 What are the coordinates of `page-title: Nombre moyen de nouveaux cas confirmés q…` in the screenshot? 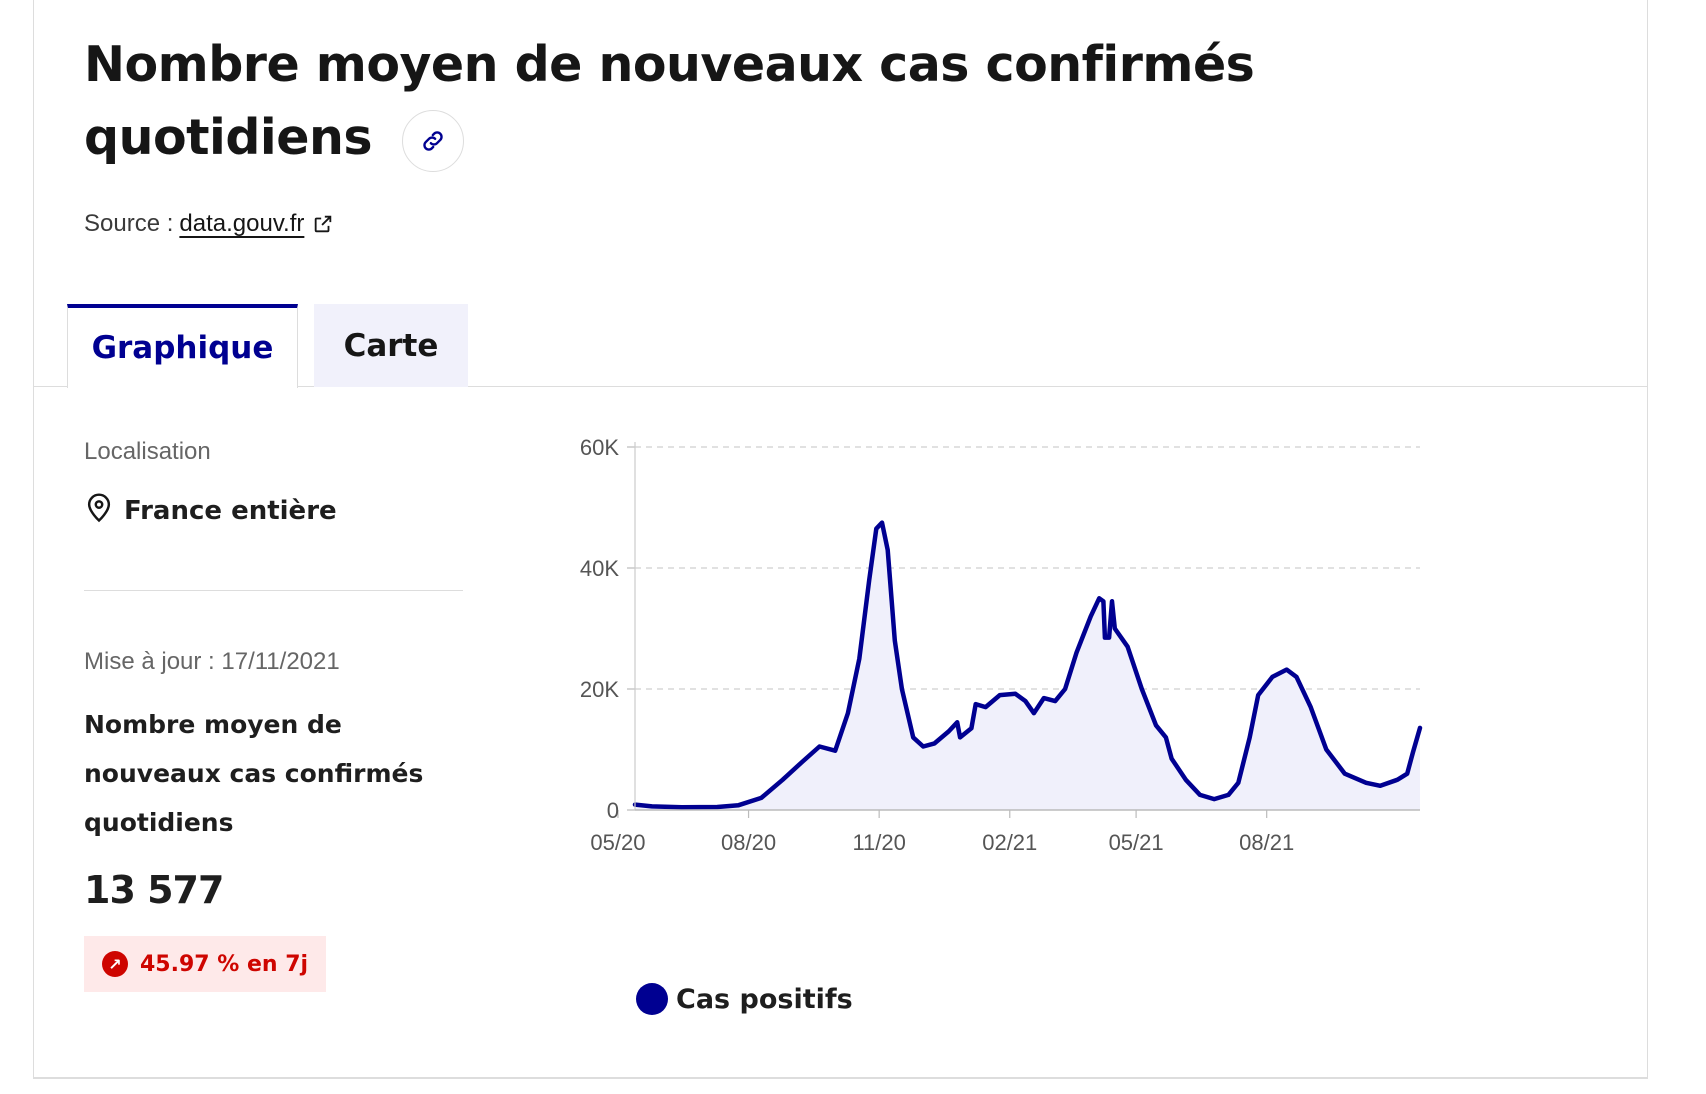 It's located at (669, 101).